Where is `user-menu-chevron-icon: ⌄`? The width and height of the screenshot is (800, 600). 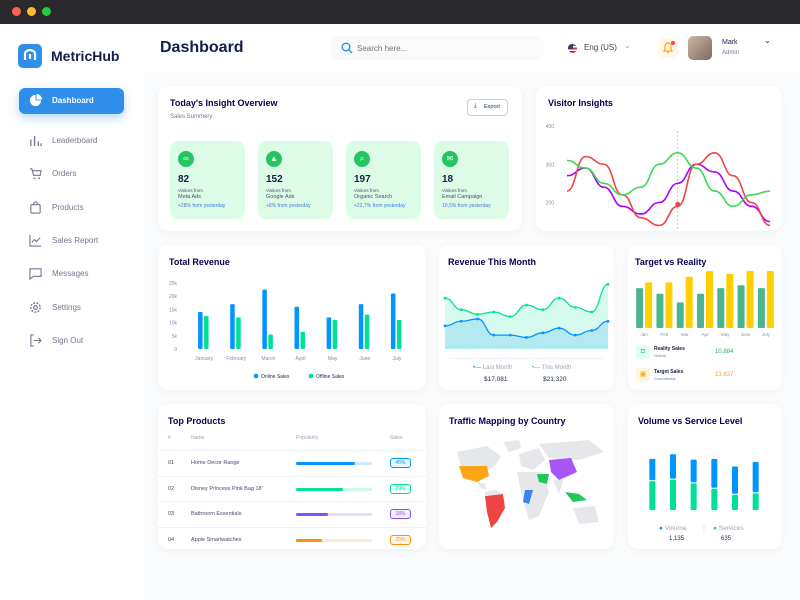
user-menu-chevron-icon: ⌄ is located at coordinates (767, 40).